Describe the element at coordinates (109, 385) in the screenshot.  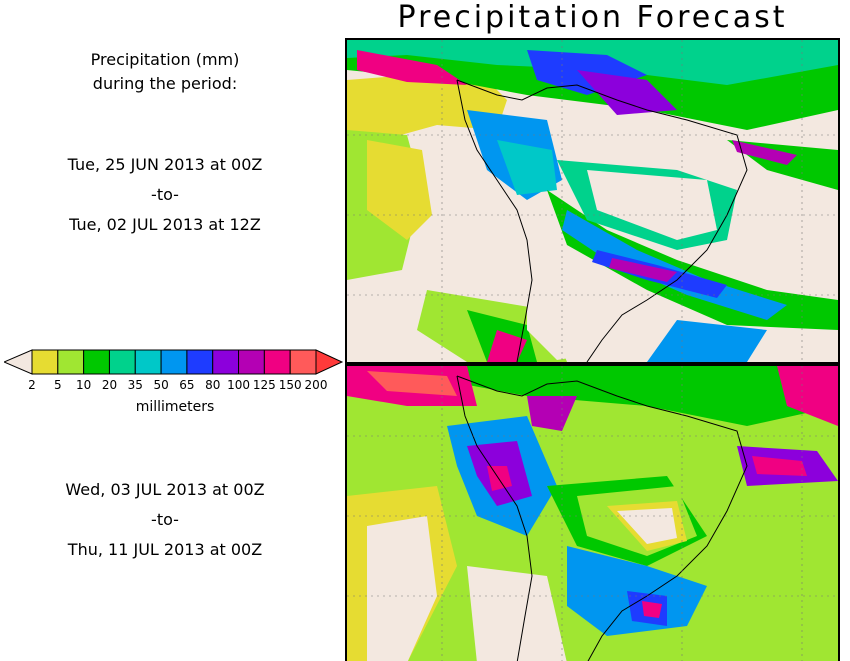
I see `colorbar-tick-label: 20` at that location.